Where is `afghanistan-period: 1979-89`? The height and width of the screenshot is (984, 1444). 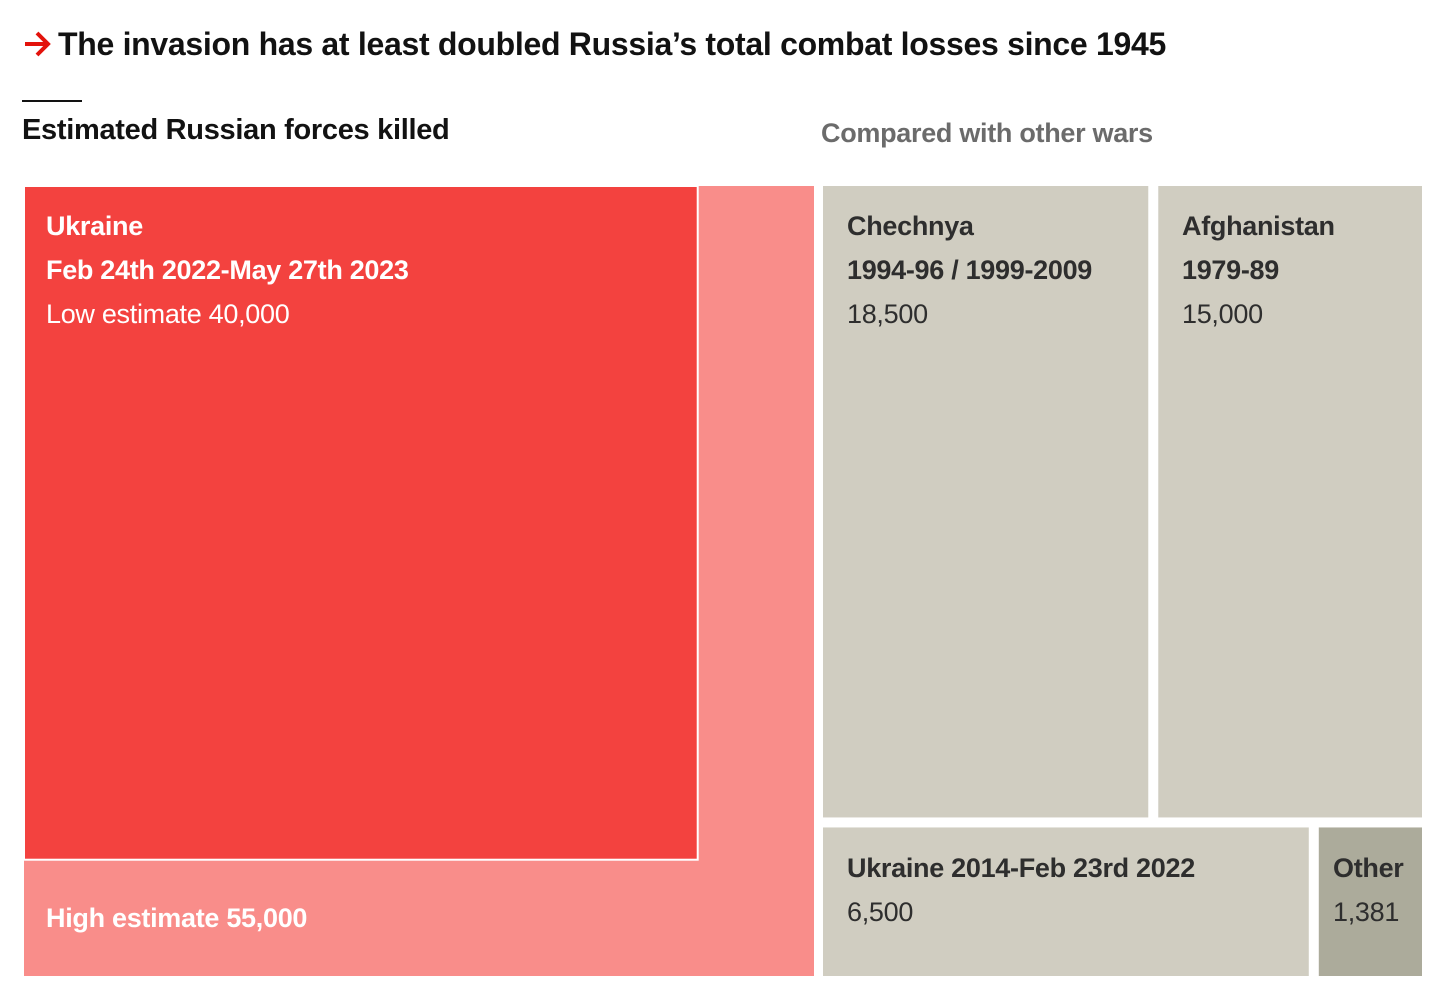
afghanistan-period: 1979-89 is located at coordinates (1230, 270).